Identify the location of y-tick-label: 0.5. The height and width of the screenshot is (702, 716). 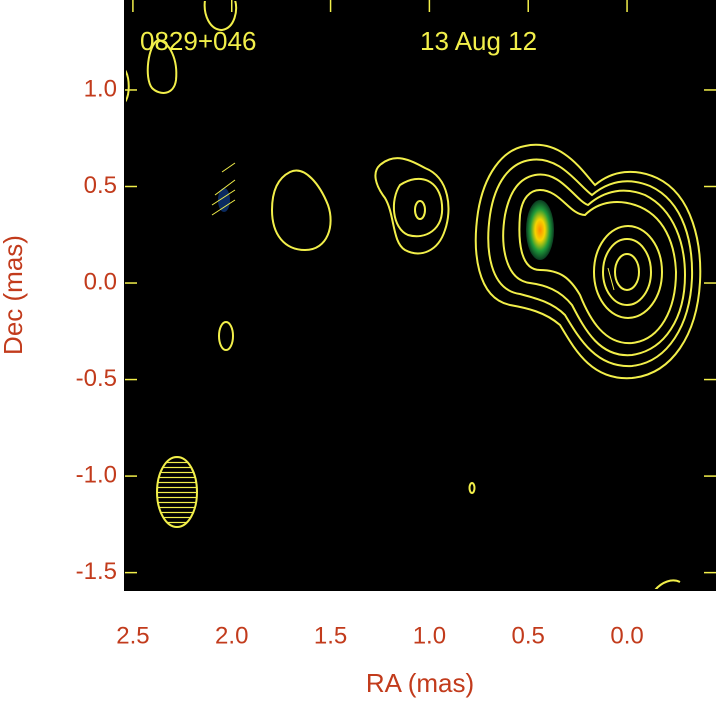
(100, 185).